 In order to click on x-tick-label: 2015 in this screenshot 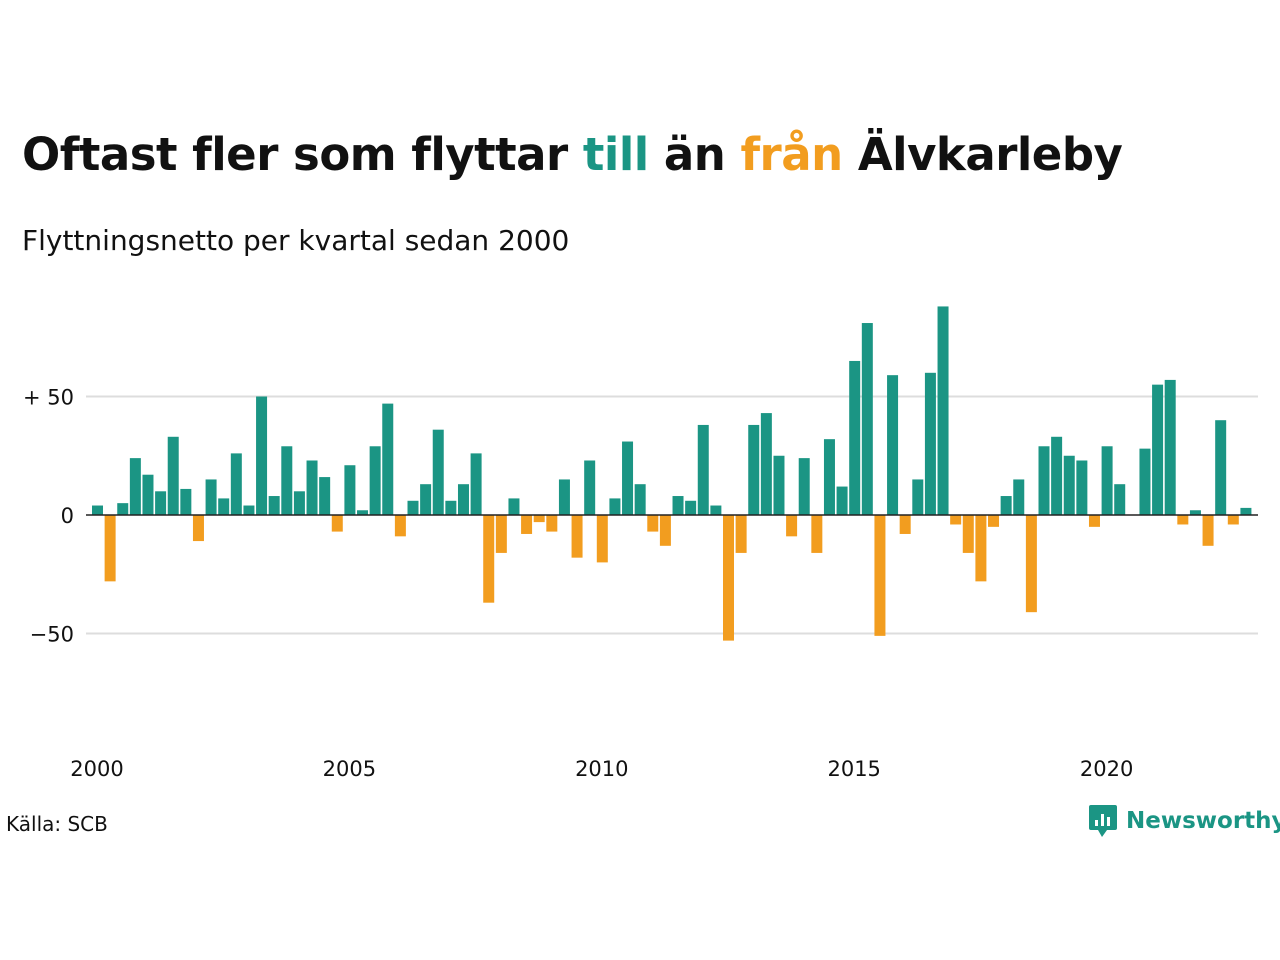, I will do `click(853, 769)`.